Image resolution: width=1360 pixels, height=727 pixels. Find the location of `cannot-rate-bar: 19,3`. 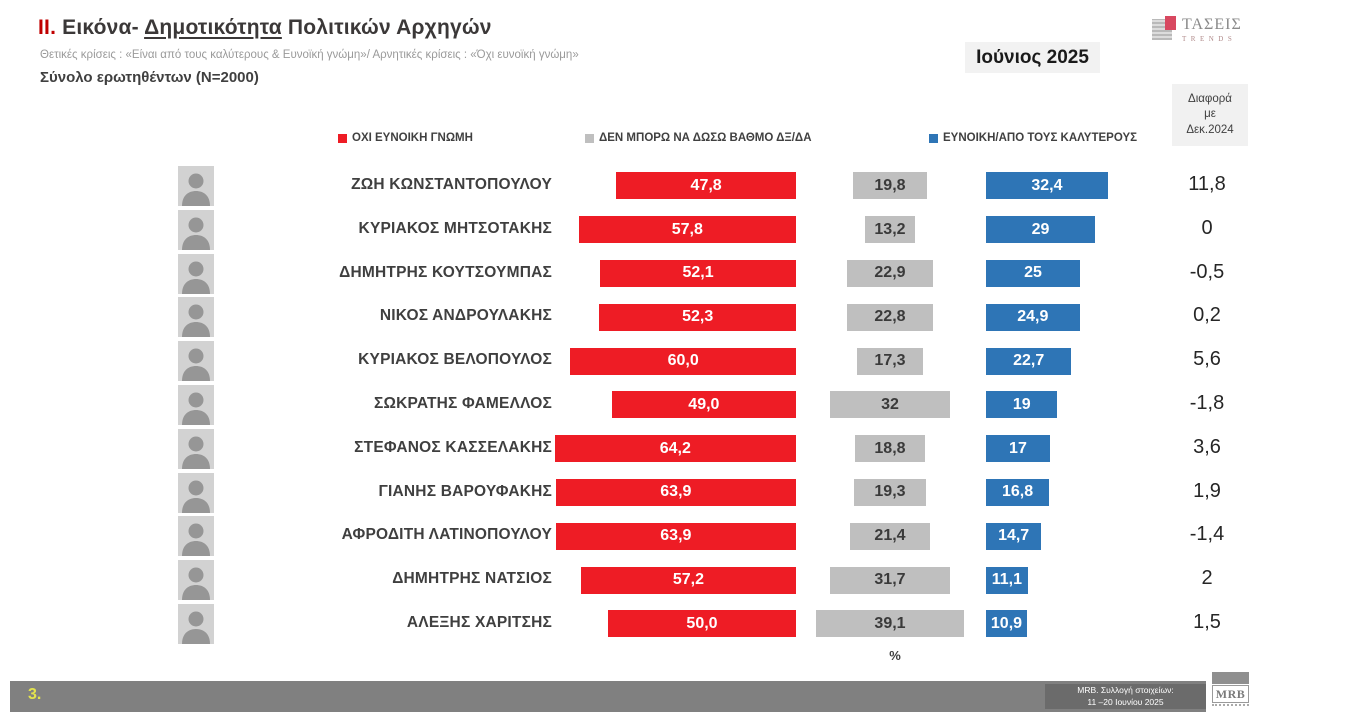

cannot-rate-bar: 19,3 is located at coordinates (890, 492).